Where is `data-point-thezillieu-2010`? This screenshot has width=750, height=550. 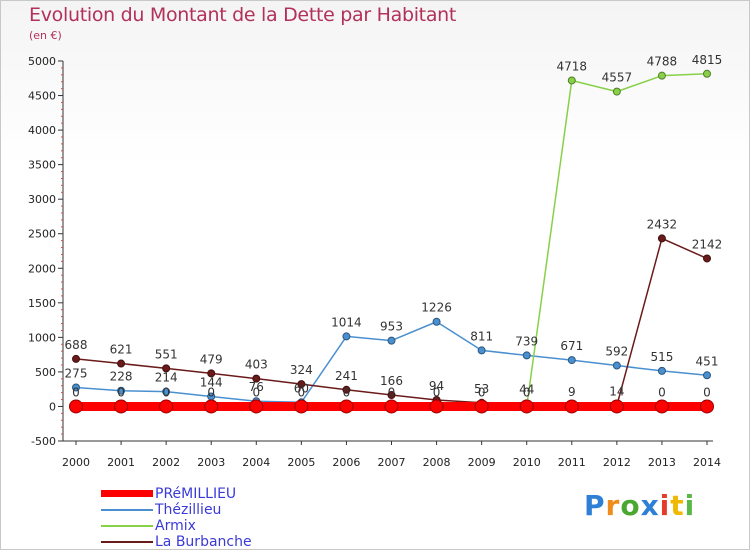
data-point-thezillieu-2010 is located at coordinates (526, 355).